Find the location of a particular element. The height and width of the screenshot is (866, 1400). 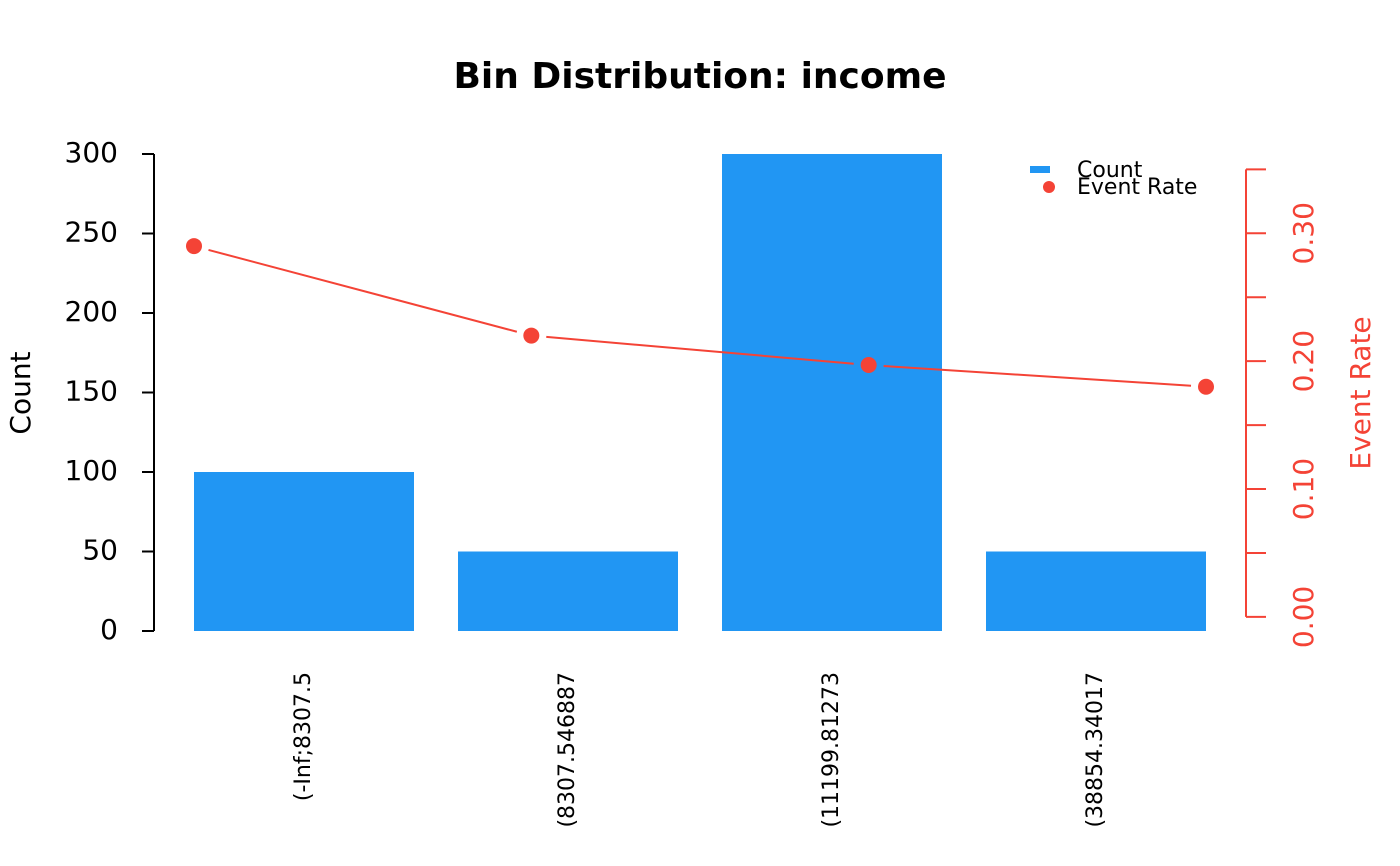

y2-axis-label: Event Rate is located at coordinates (1360, 392).